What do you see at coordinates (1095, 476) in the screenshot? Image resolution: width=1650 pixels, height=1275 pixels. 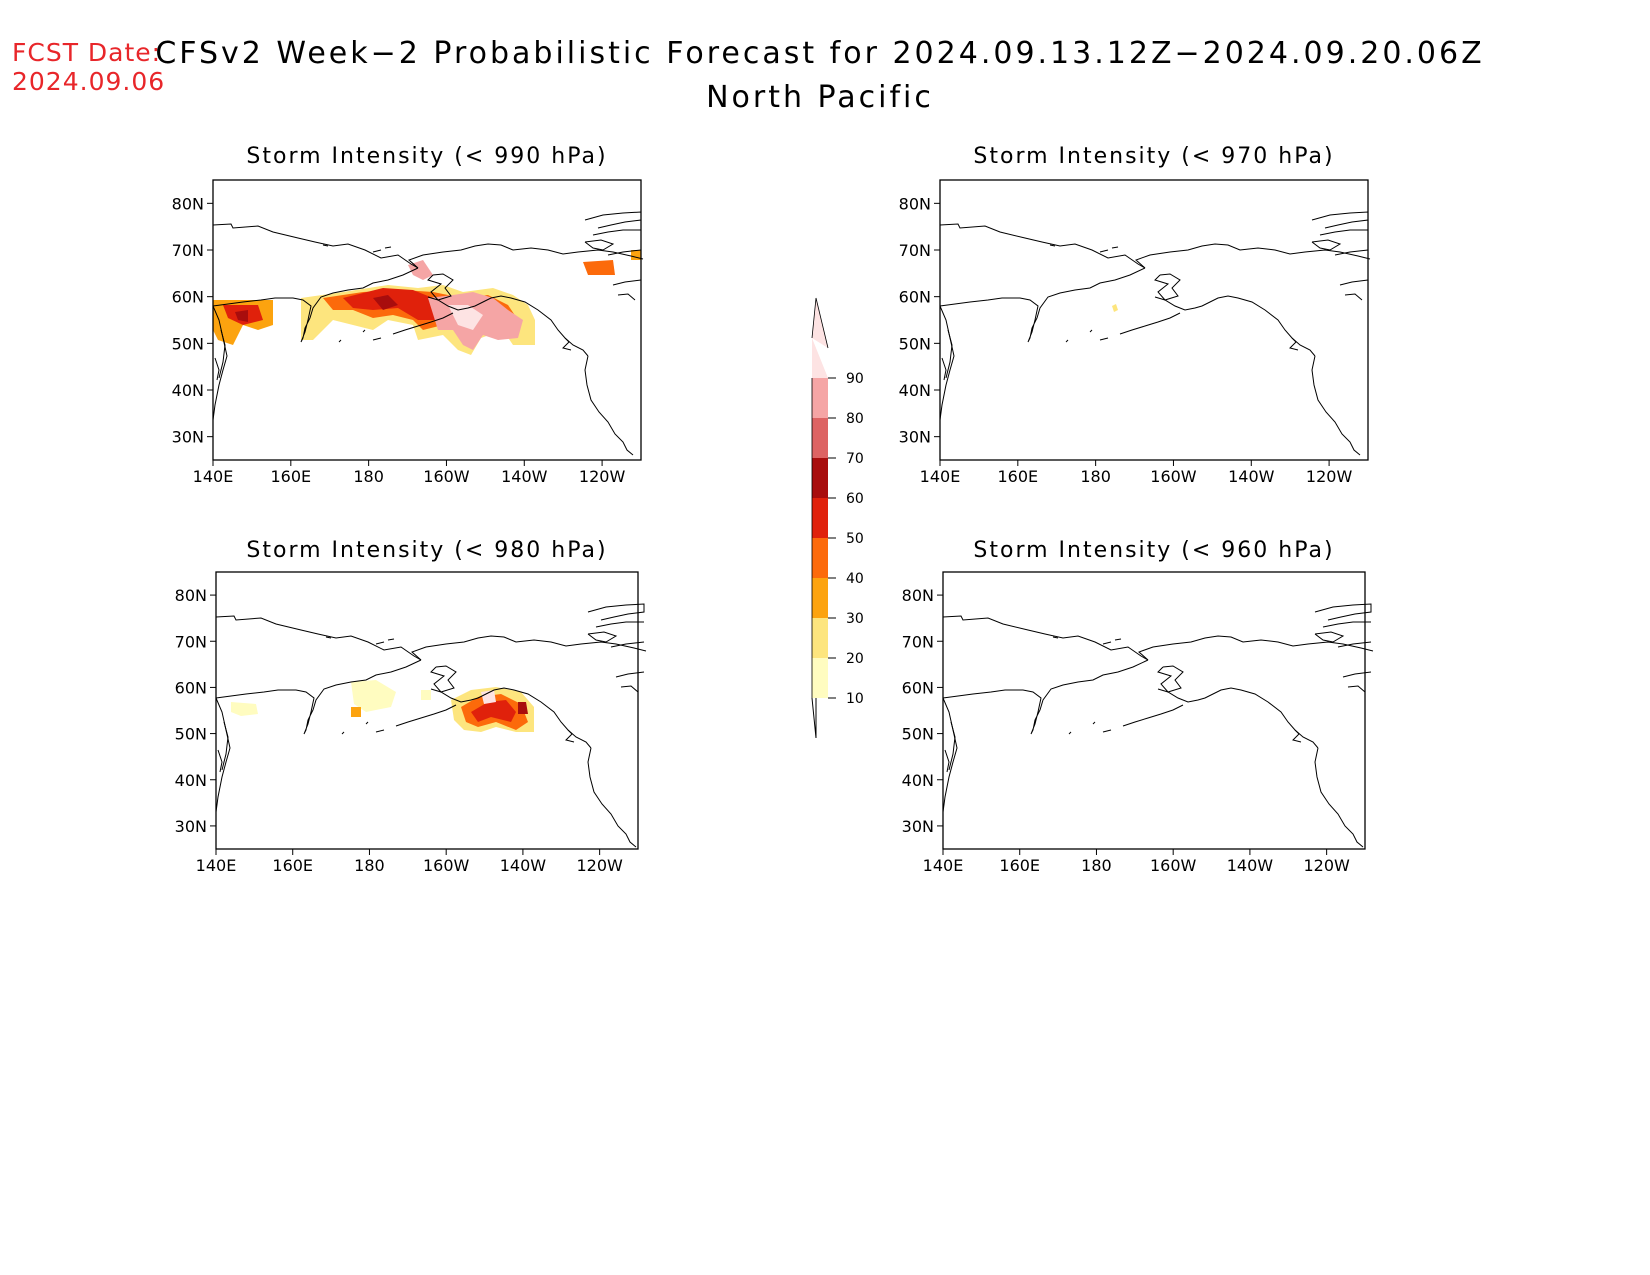 I see `lon-label-970: 180` at bounding box center [1095, 476].